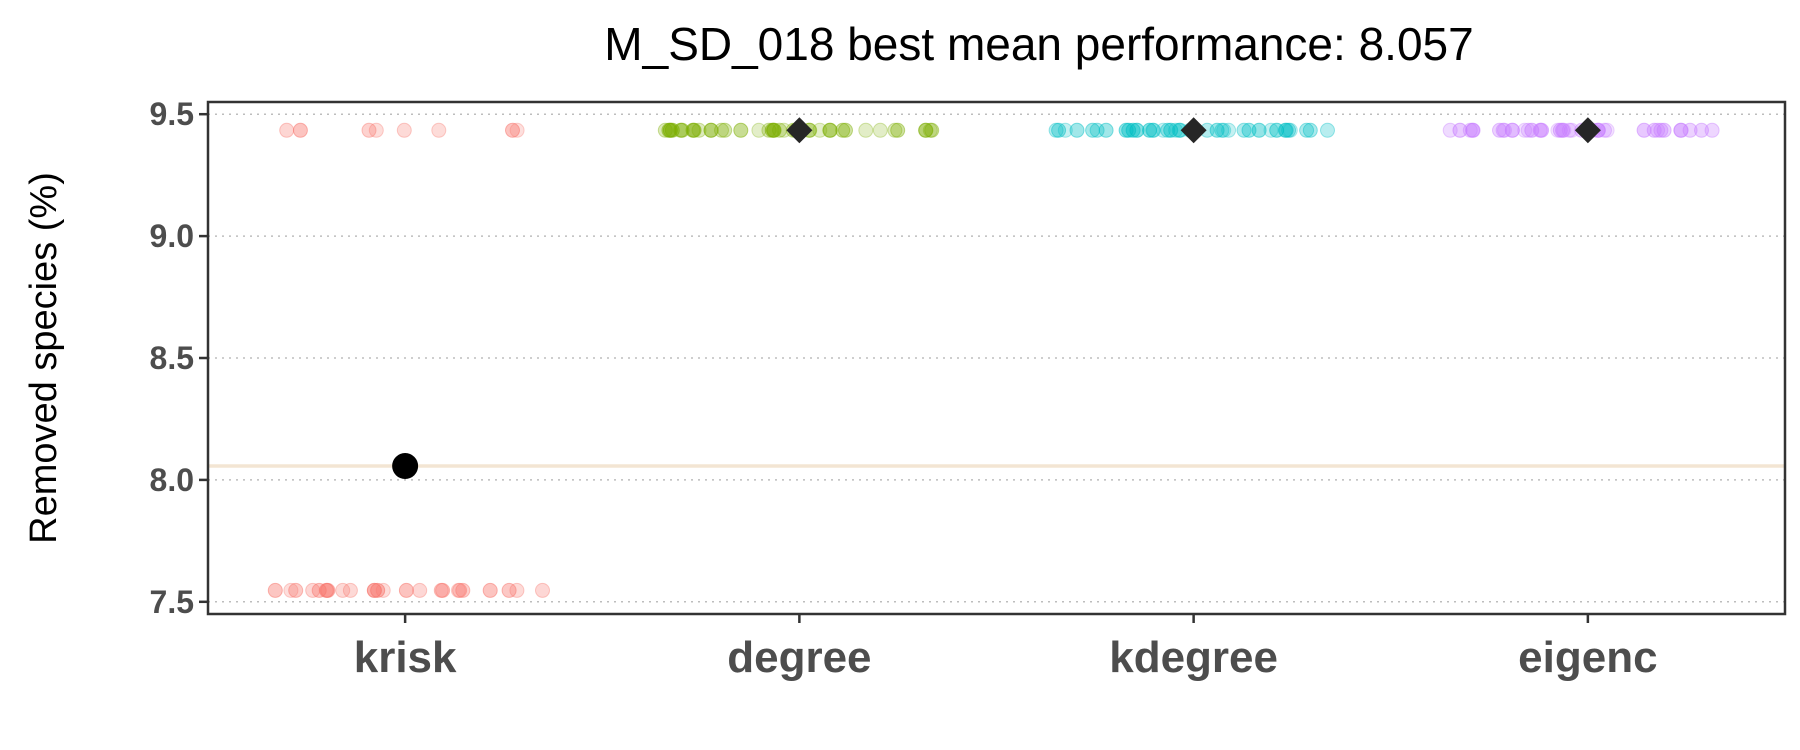 This screenshot has width=1800, height=750. I want to click on x-tick-label: eigenc, so click(1587, 657).